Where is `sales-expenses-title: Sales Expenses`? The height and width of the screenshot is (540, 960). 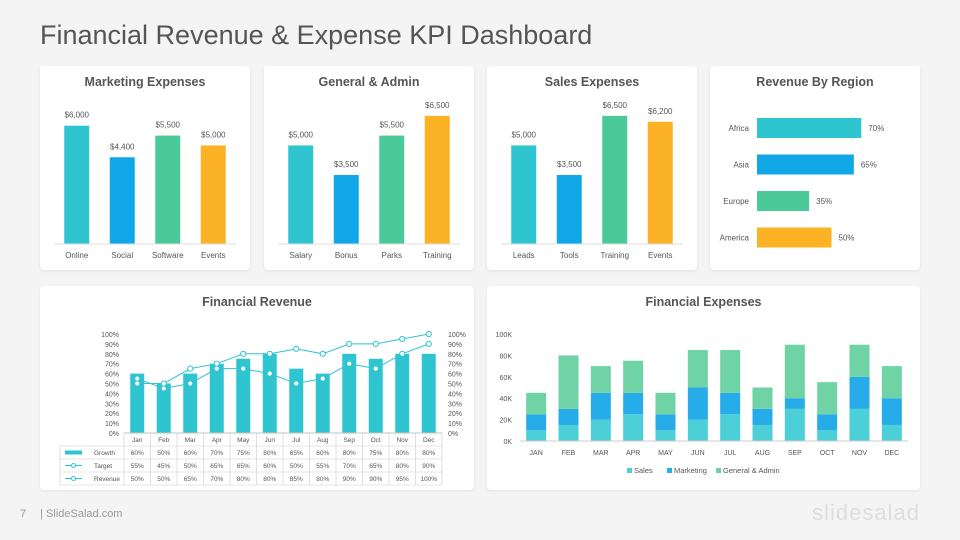
sales-expenses-title: Sales Expenses is located at coordinates (592, 82).